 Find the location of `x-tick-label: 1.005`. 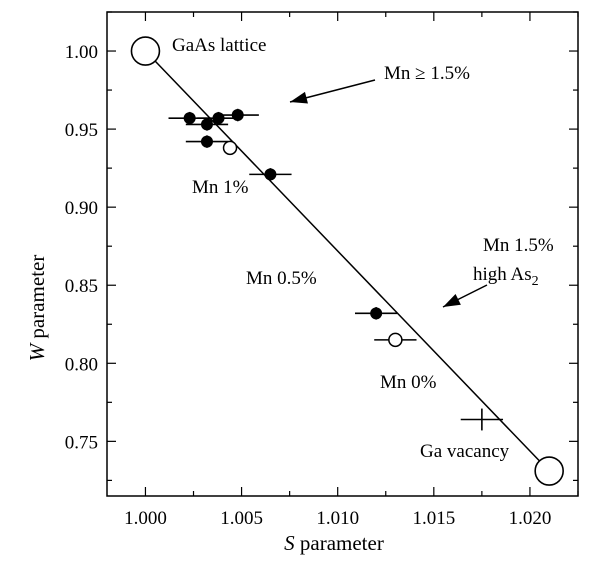

x-tick-label: 1.005 is located at coordinates (241, 518).